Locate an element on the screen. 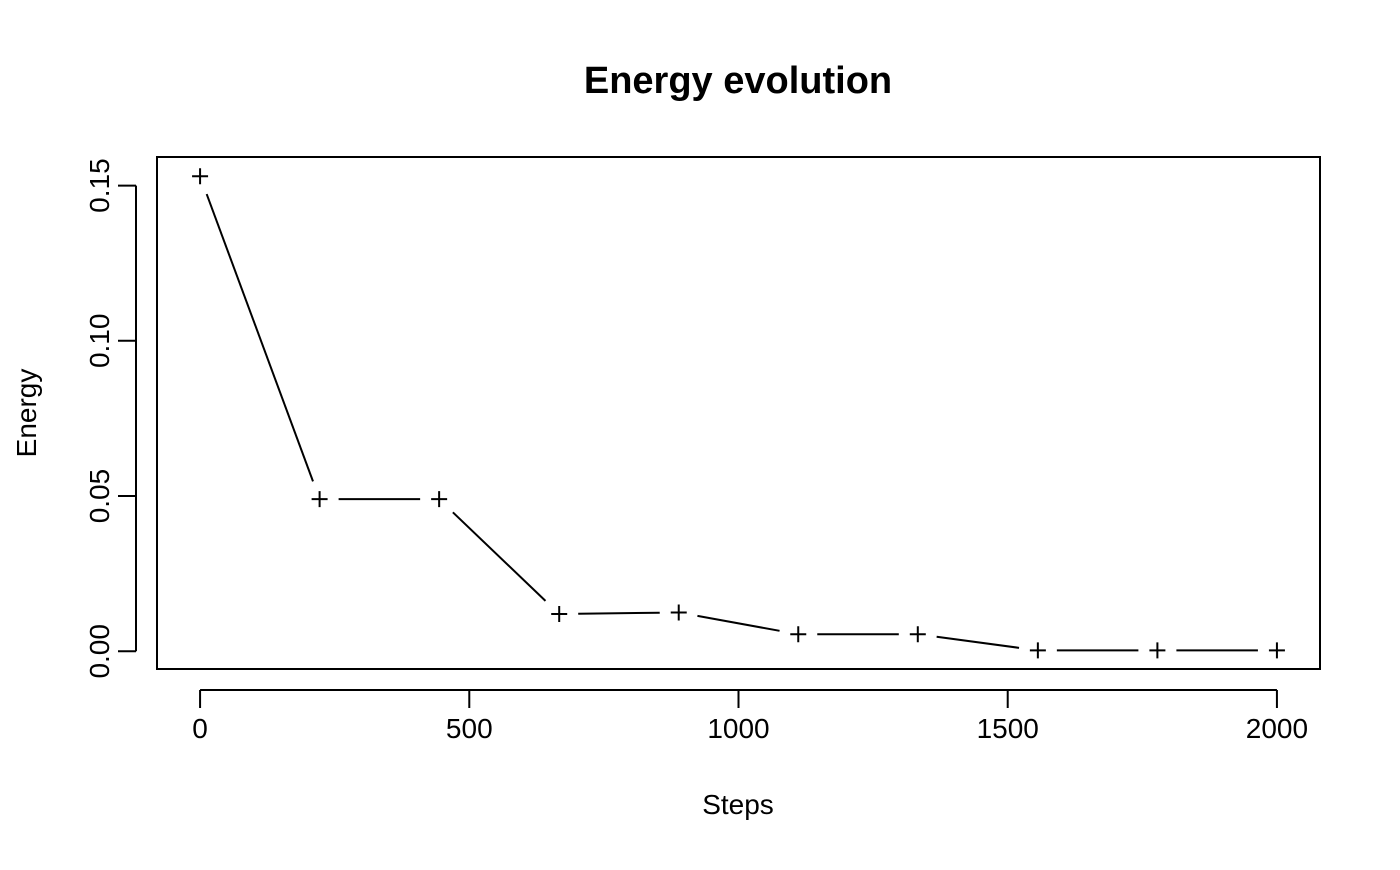  x-axis: 0 500 1000 1500 2000 is located at coordinates (750, 716).